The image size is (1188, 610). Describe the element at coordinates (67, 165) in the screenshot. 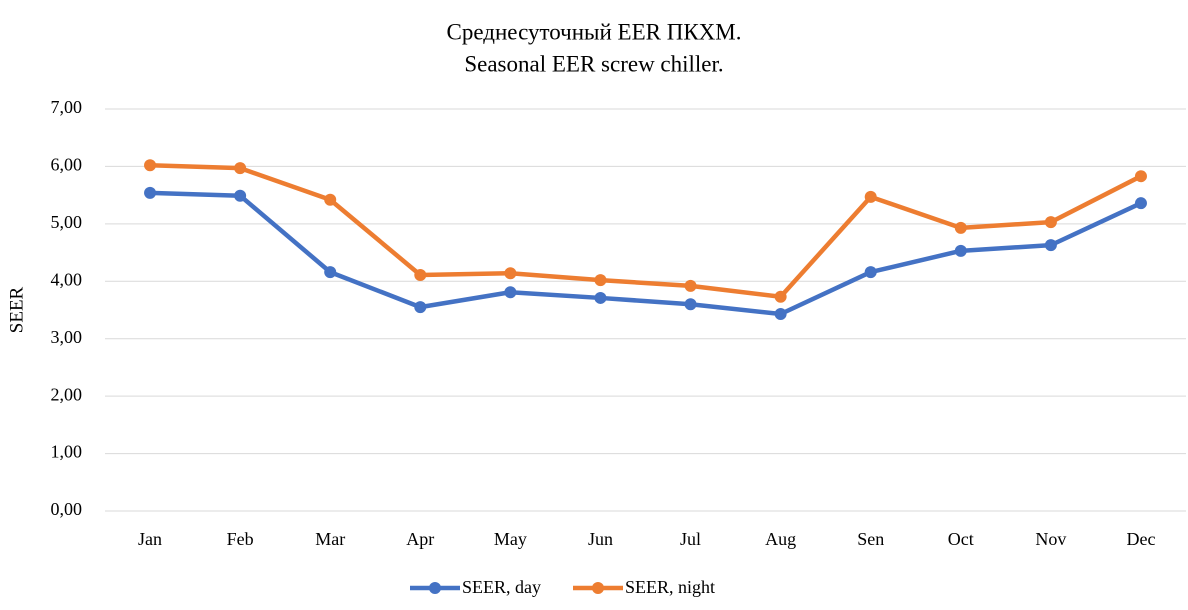

I see `y-tick-label: 6,00` at that location.